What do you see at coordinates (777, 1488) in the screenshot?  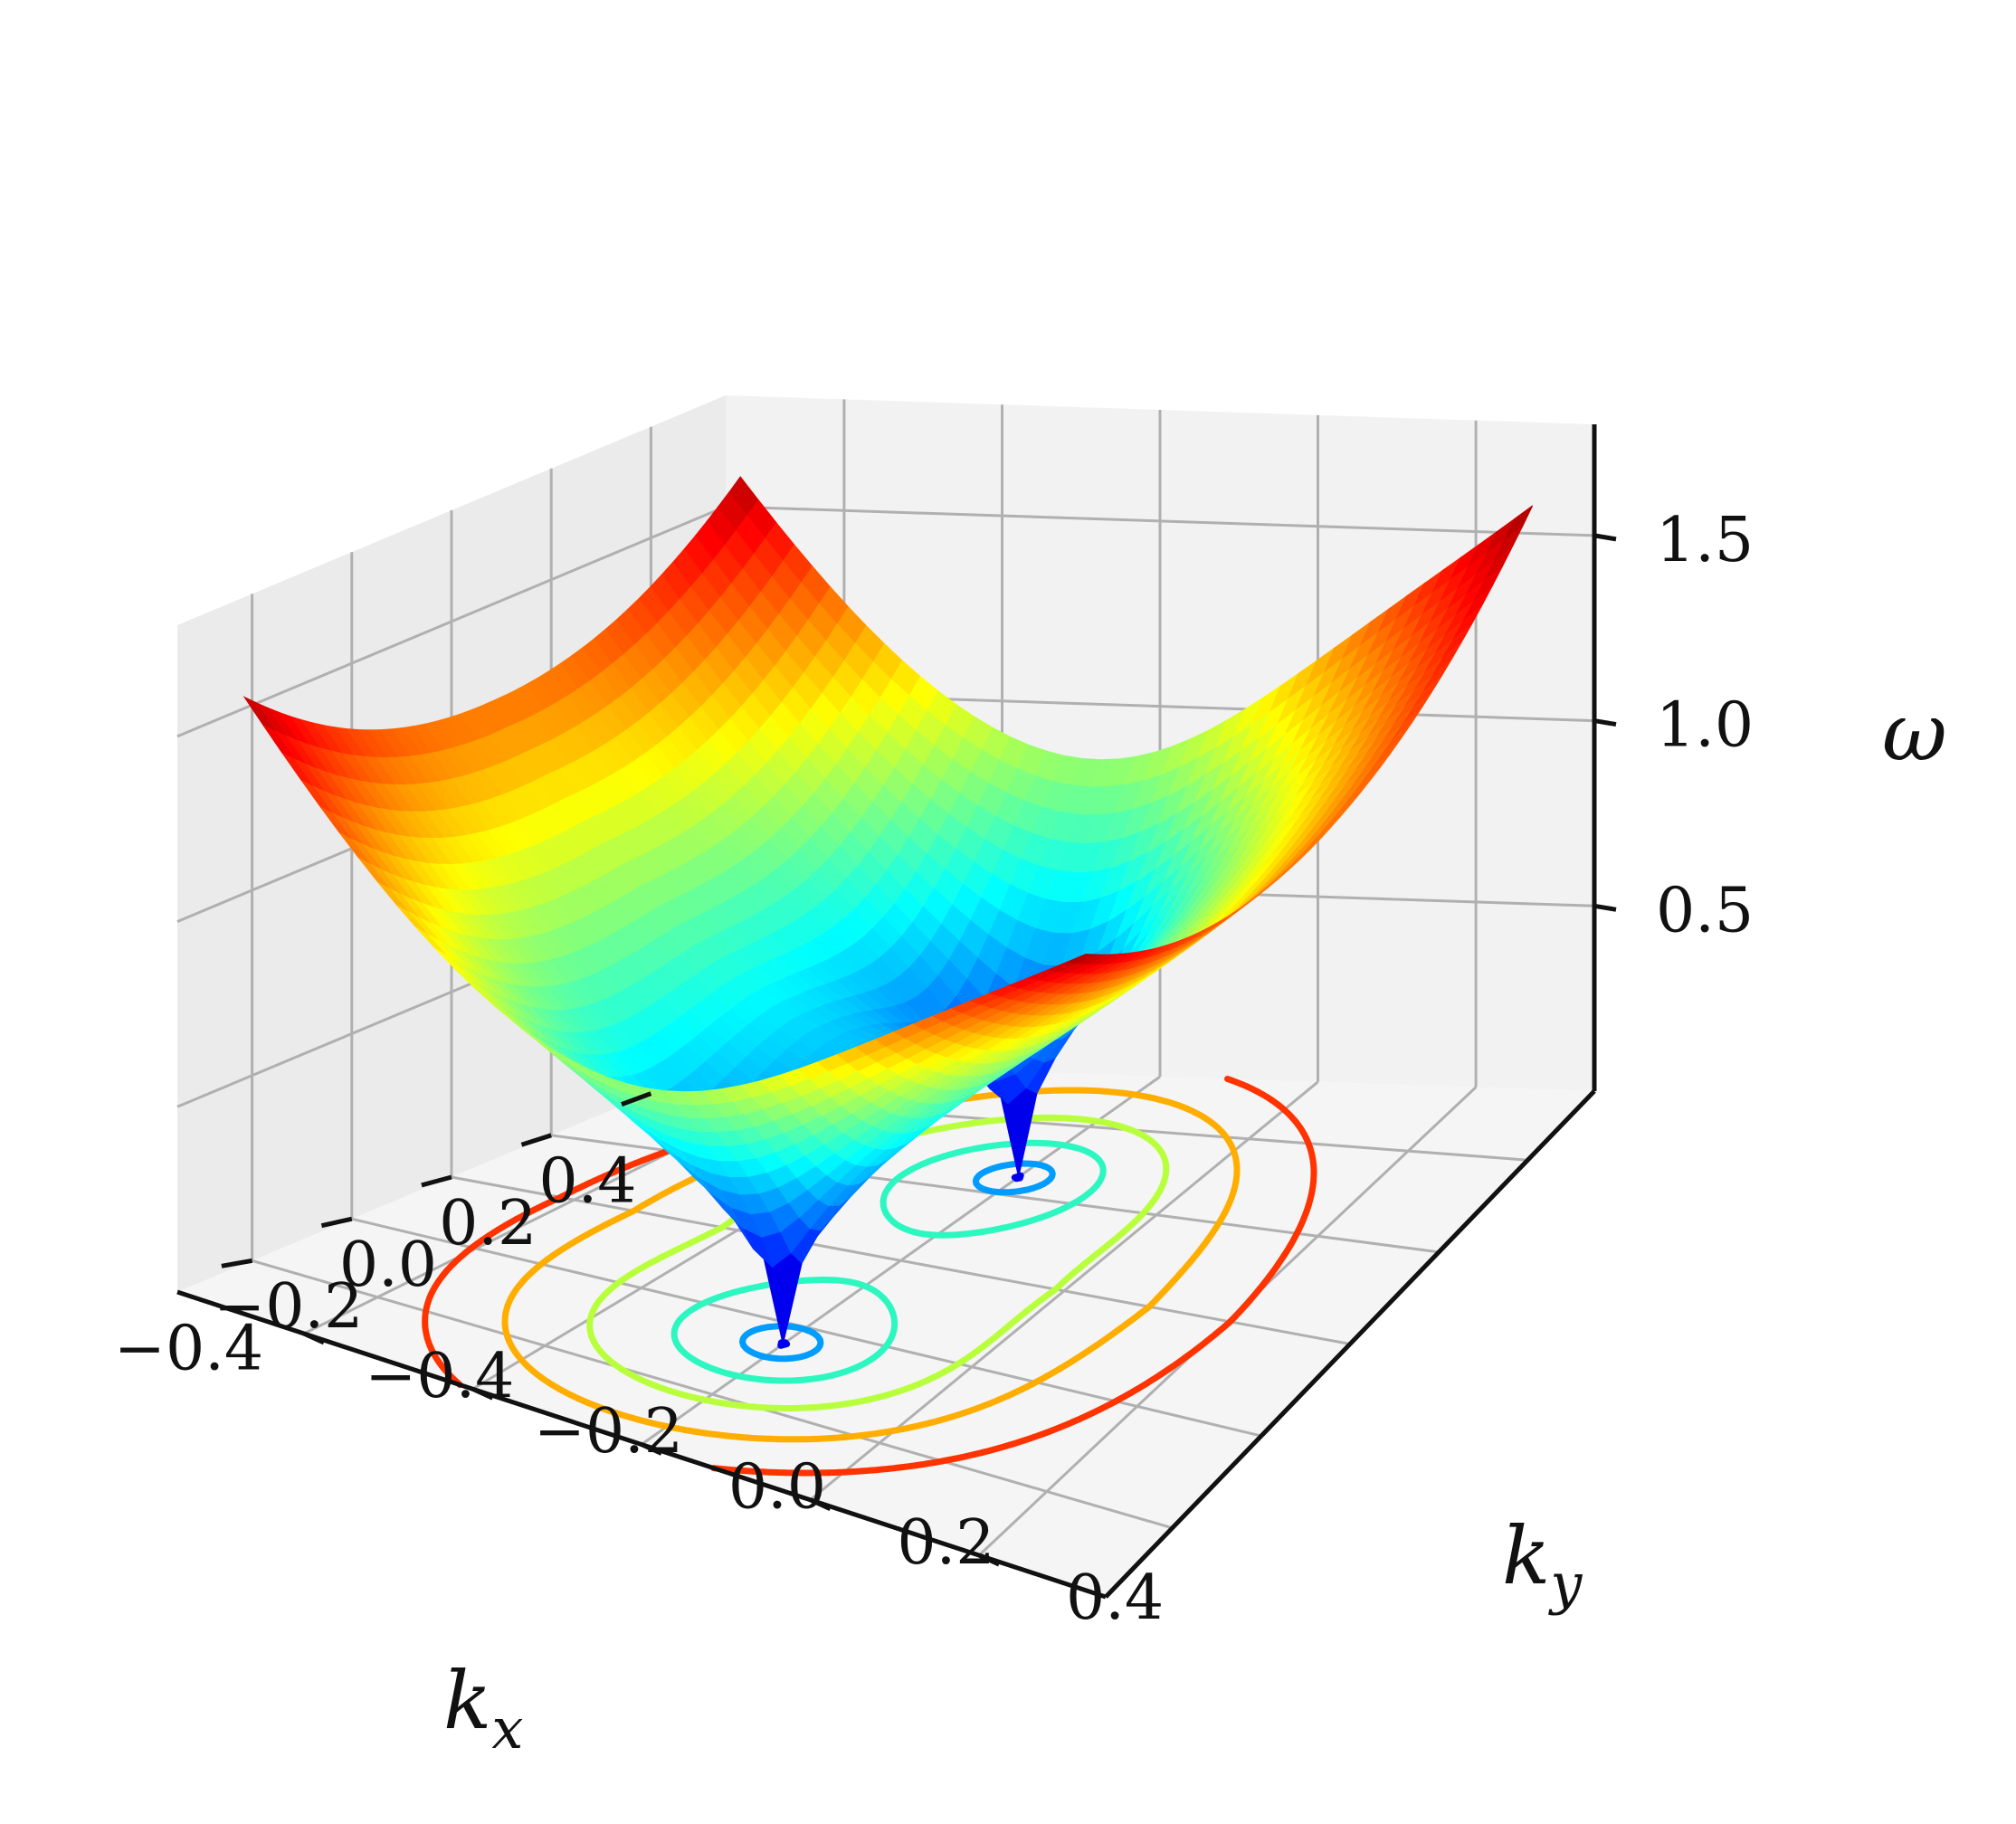 I see `y-tick-label: 0.0` at bounding box center [777, 1488].